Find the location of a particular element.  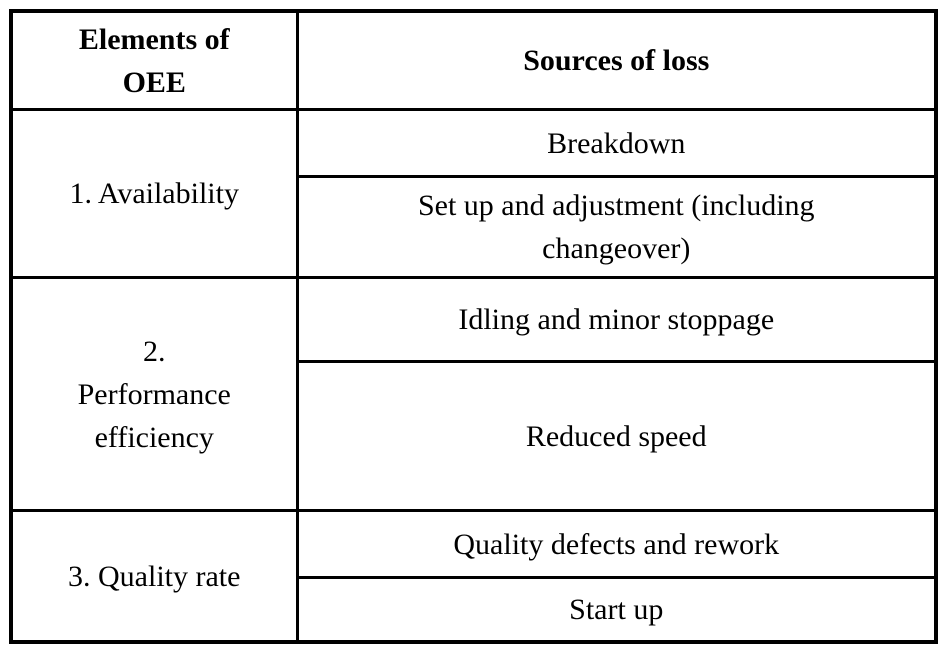

table-row: Start up is located at coordinates (474, 610).